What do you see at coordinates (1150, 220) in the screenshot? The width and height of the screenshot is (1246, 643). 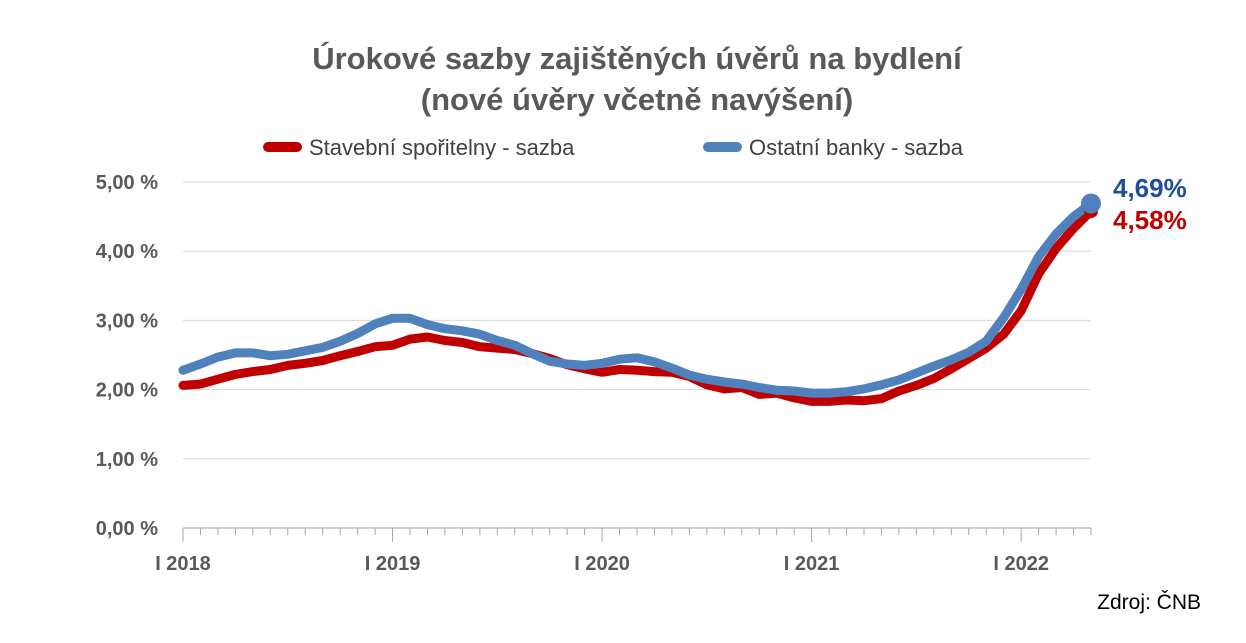 I see `end-label-stavebni-sporitelny: 4,58%` at bounding box center [1150, 220].